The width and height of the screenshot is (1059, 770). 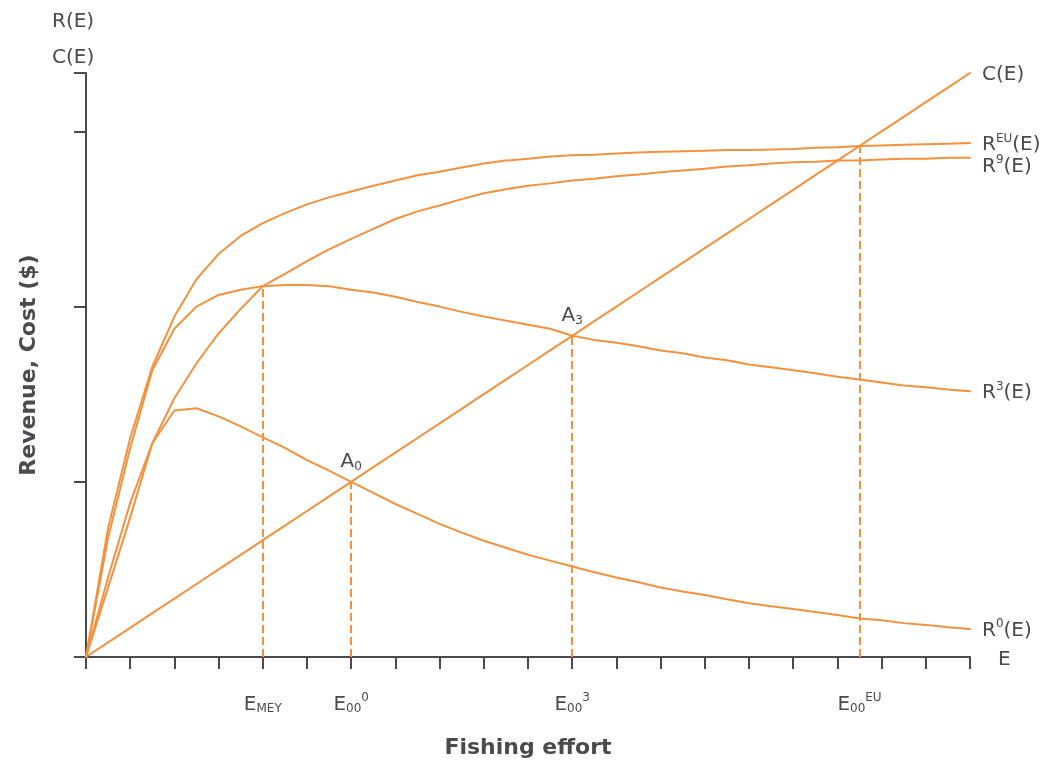 What do you see at coordinates (528, 746) in the screenshot?
I see `x-axis-title: Fishing effort` at bounding box center [528, 746].